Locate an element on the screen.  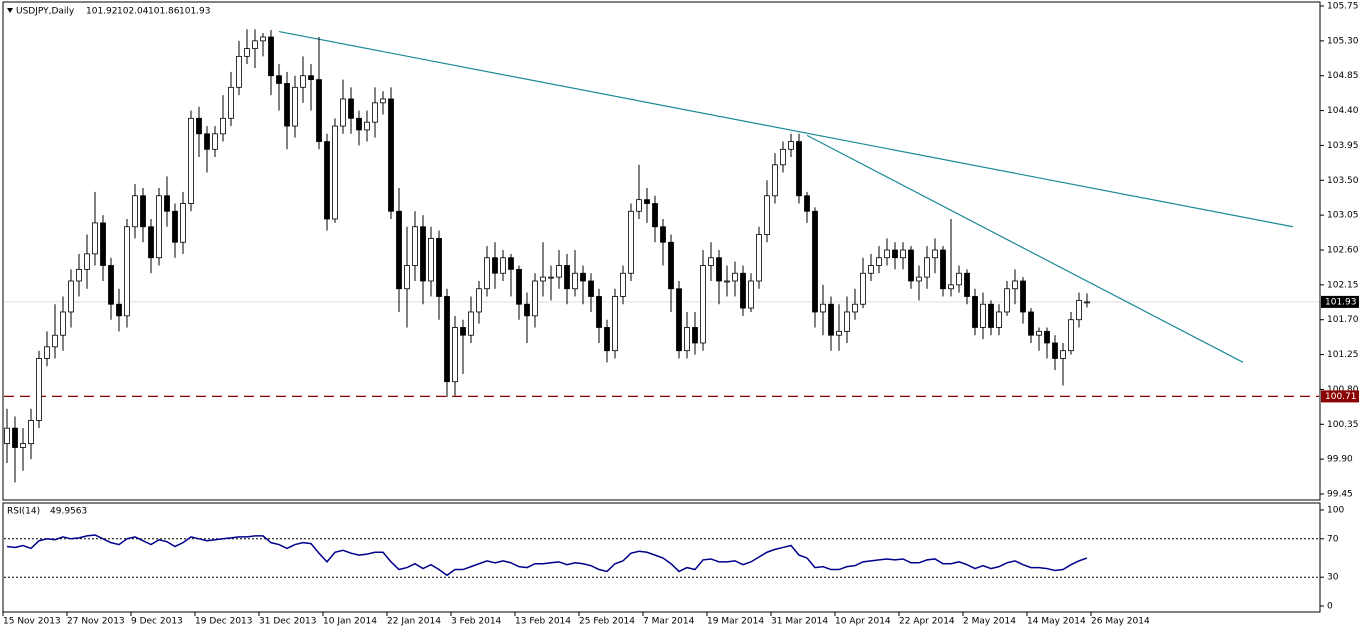
menu-arrow is located at coordinates (10, 10).